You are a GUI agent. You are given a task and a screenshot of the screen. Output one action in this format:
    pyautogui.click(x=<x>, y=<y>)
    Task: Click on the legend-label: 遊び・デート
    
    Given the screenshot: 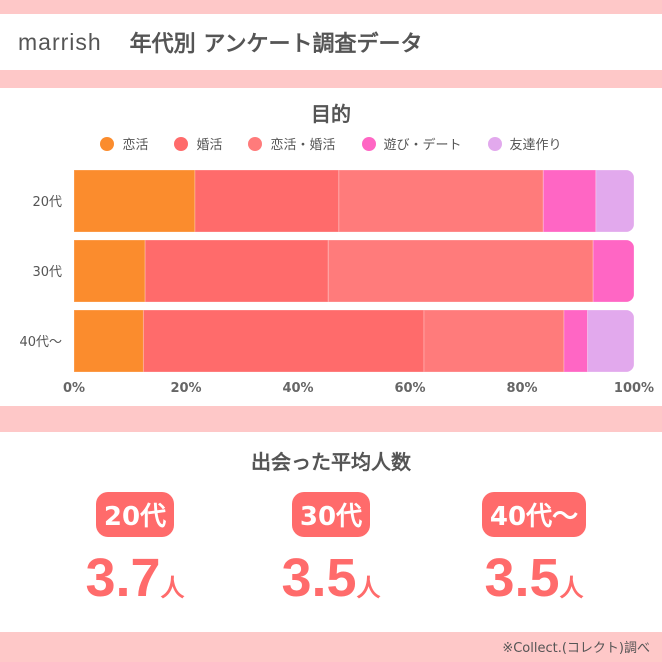 What is the action you would take?
    pyautogui.click(x=422, y=145)
    